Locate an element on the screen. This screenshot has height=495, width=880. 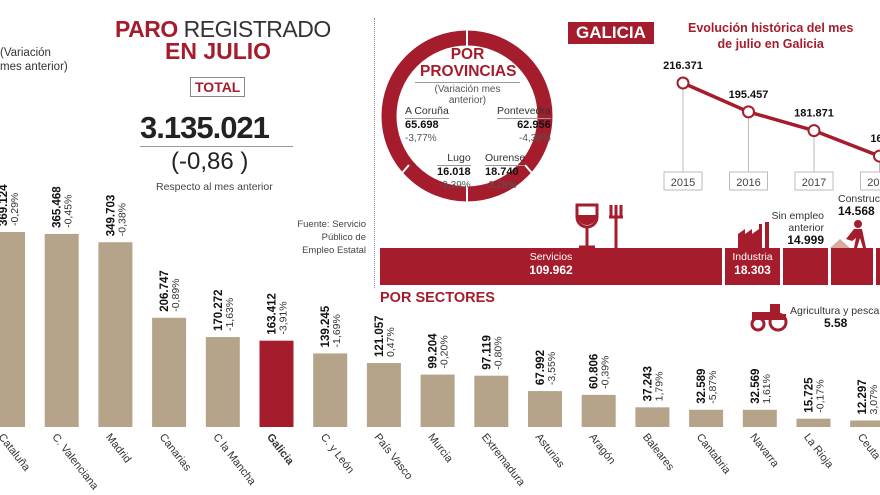
bar-value-label: 37.243 is located at coordinates (648, 383).